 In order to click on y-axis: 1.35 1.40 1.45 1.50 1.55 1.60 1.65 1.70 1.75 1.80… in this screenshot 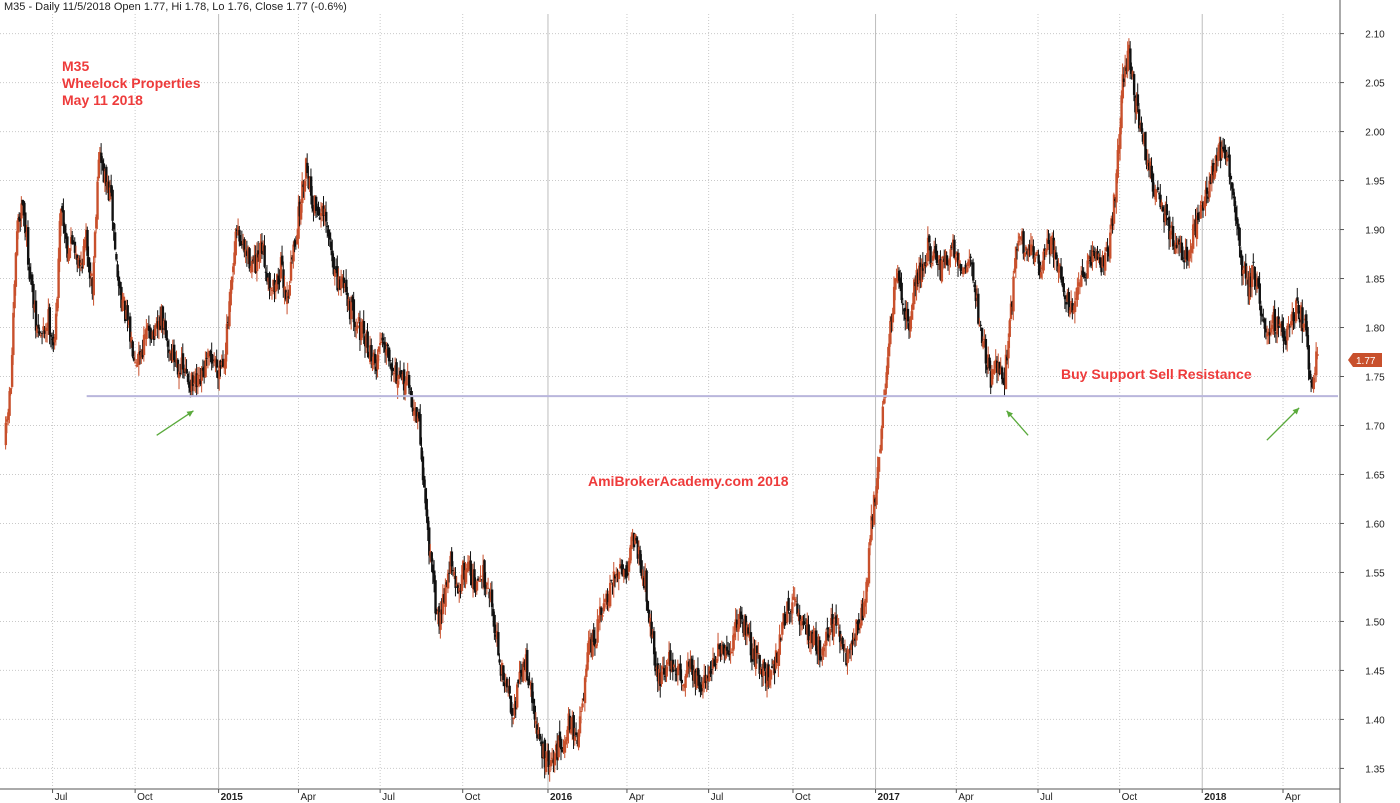, I will do `click(1362, 401)`.